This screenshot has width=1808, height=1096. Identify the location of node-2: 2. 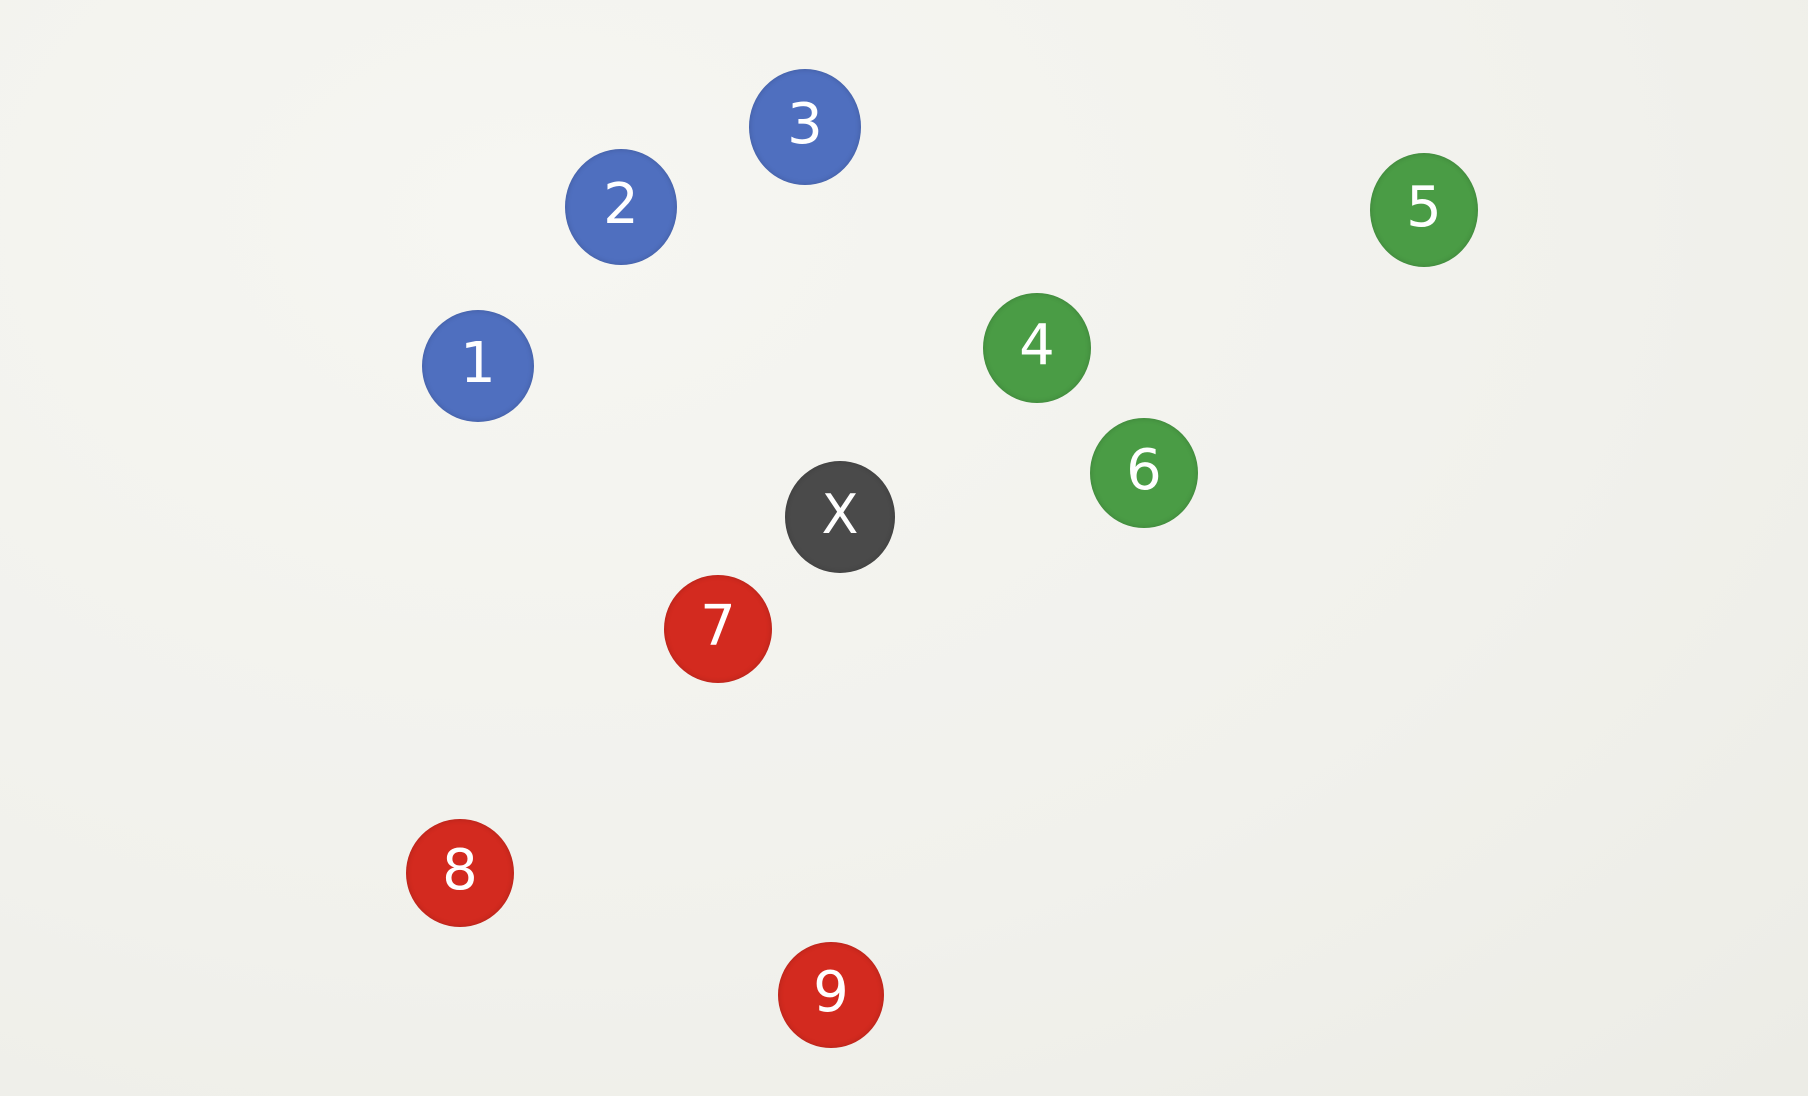
(621, 207).